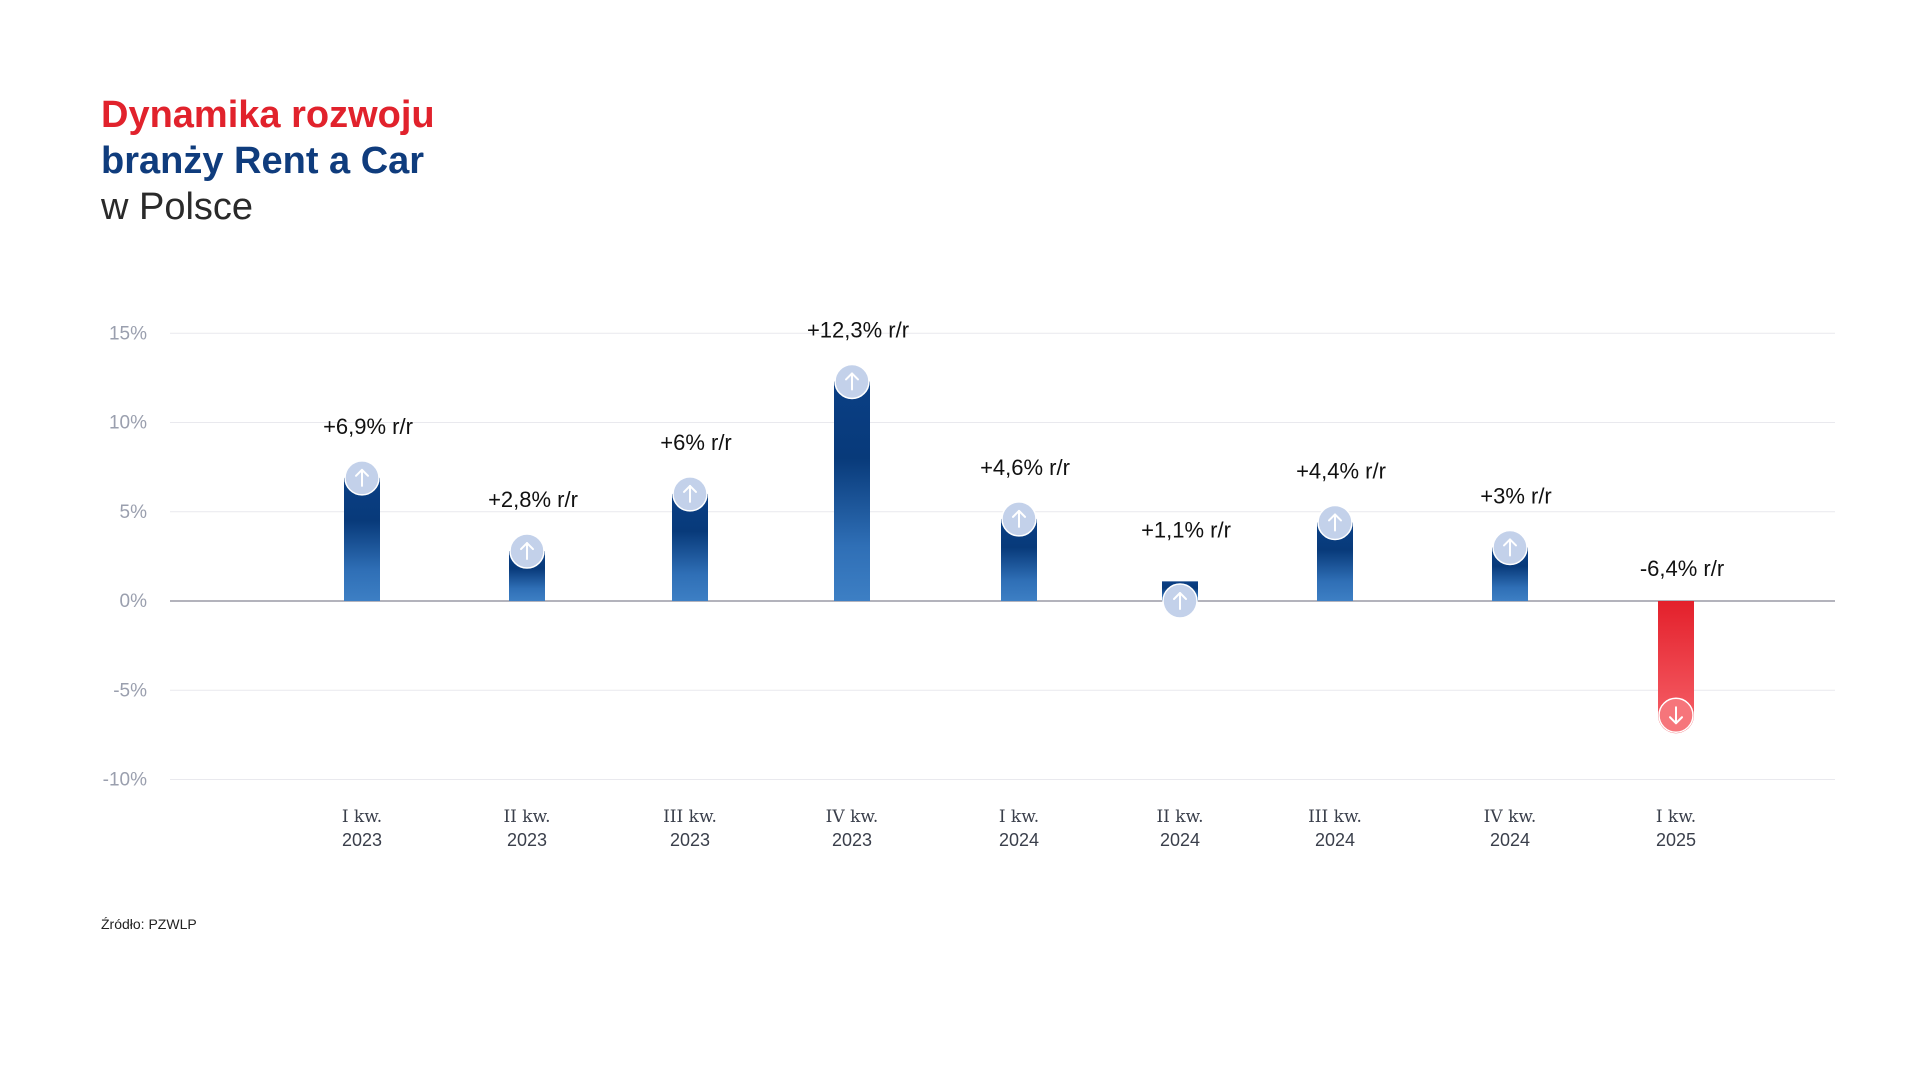  Describe the element at coordinates (1186, 529) in the screenshot. I see `data-label: +1,1% r/r` at that location.